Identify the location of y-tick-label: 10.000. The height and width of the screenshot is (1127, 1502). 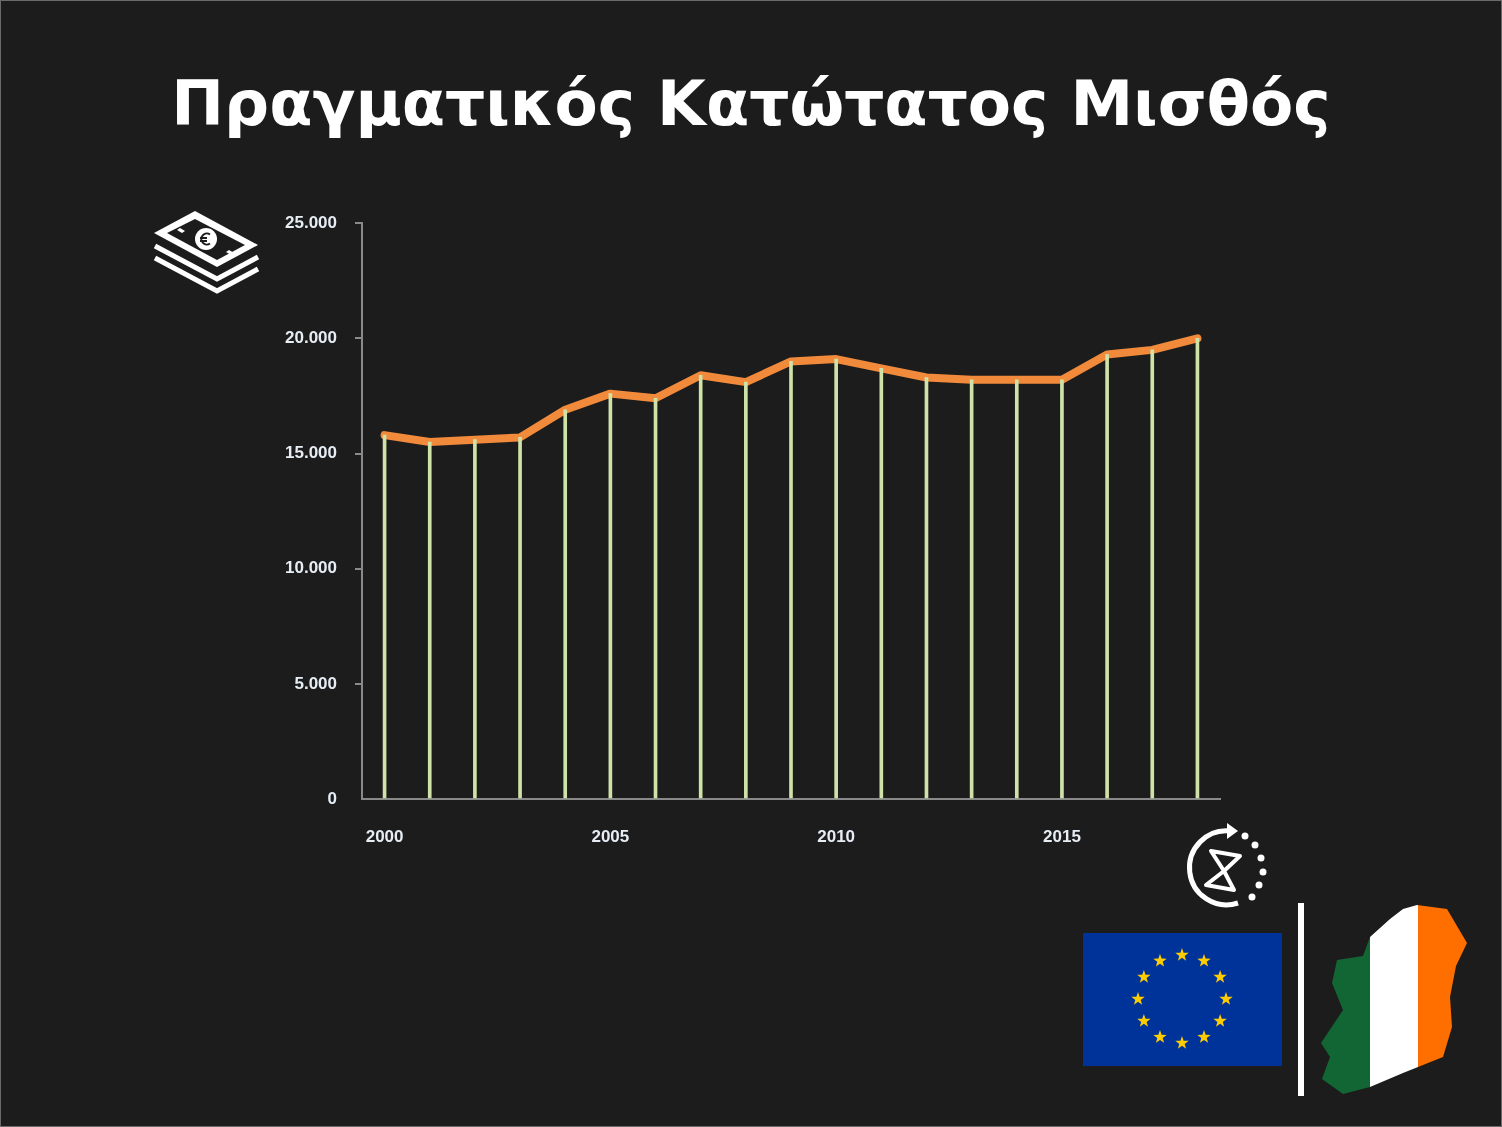
(311, 568).